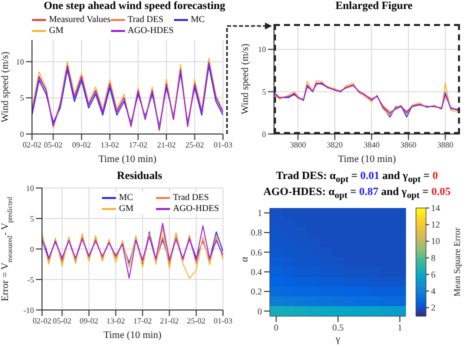  Describe the element at coordinates (445, 145) in the screenshot. I see `x-tick-label: 3880` at that location.